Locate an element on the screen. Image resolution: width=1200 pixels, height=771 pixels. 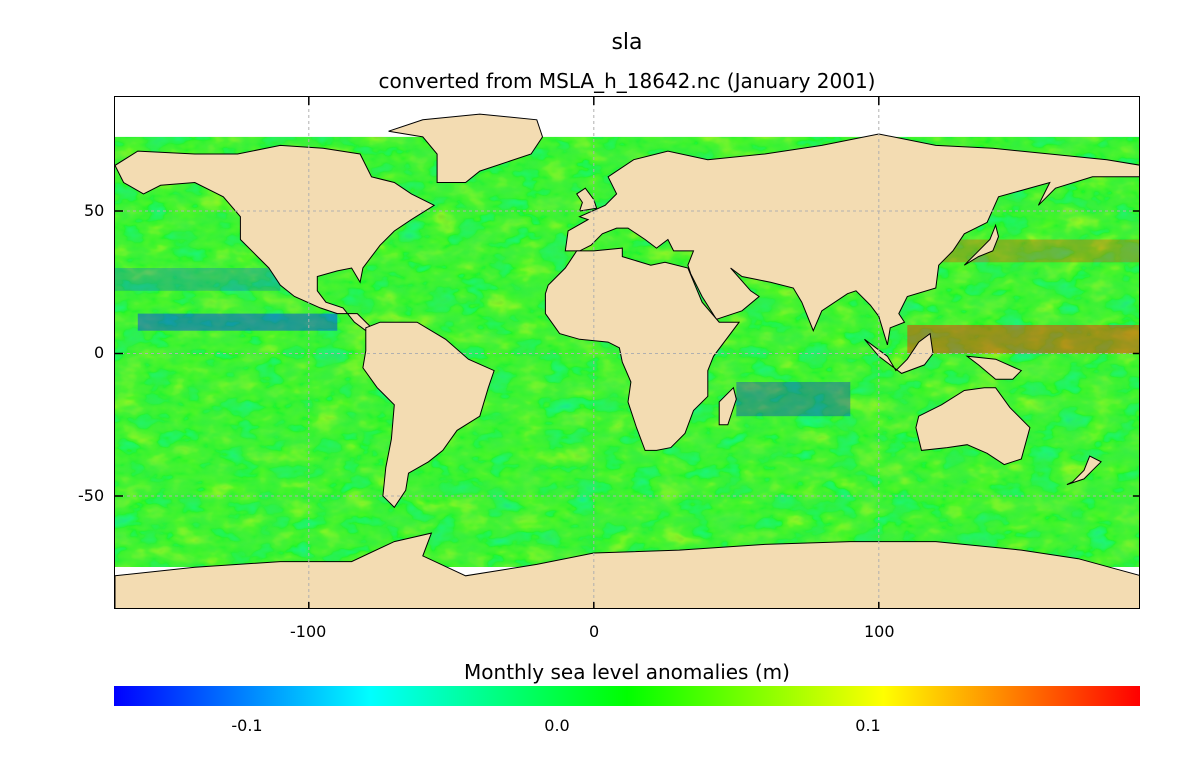
land-antarctica is located at coordinates (627, 570).